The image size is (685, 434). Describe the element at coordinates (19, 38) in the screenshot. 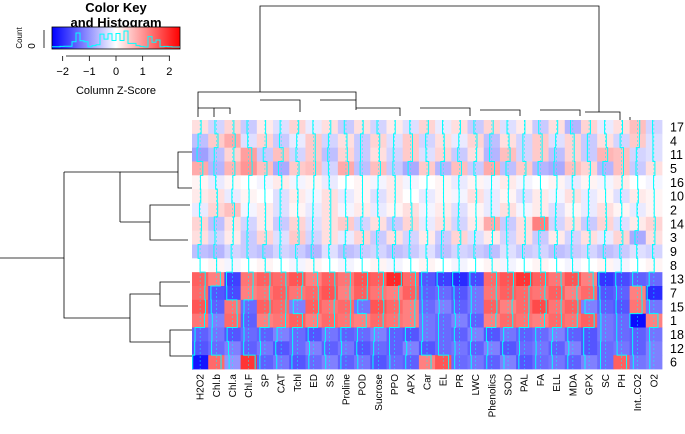

I see `color-key-ylabel: Count` at that location.